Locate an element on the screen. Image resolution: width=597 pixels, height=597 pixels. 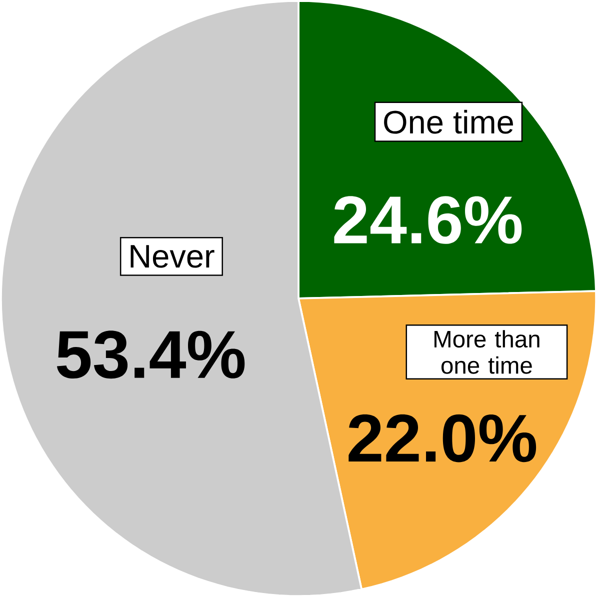
slice-label: More than one time is located at coordinates (487, 352).